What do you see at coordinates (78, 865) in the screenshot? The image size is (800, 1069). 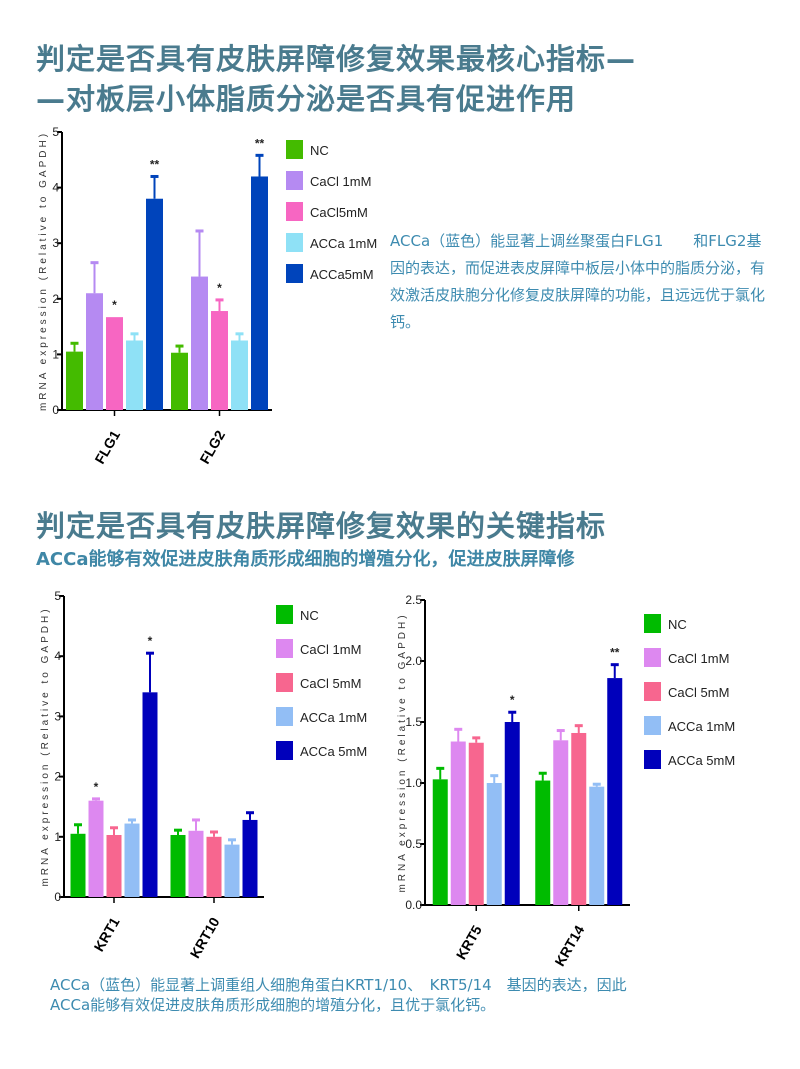 I see `bar-KRT1-NC` at bounding box center [78, 865].